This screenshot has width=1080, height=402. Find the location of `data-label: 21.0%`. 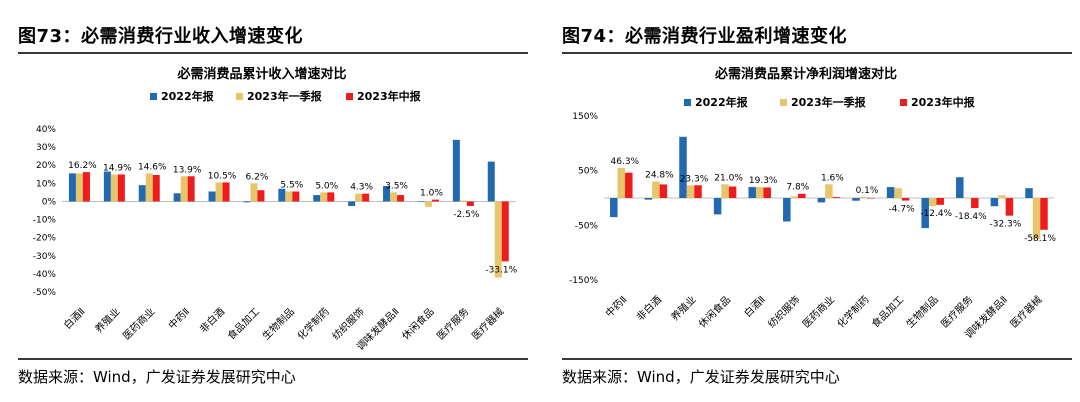

data-label: 21.0% is located at coordinates (728, 178).